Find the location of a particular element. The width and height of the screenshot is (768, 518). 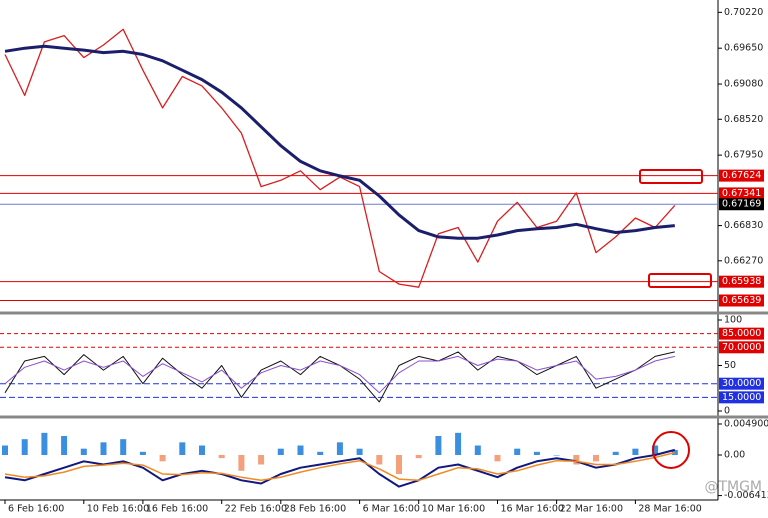

level-label: 0.67624 is located at coordinates (741, 175).